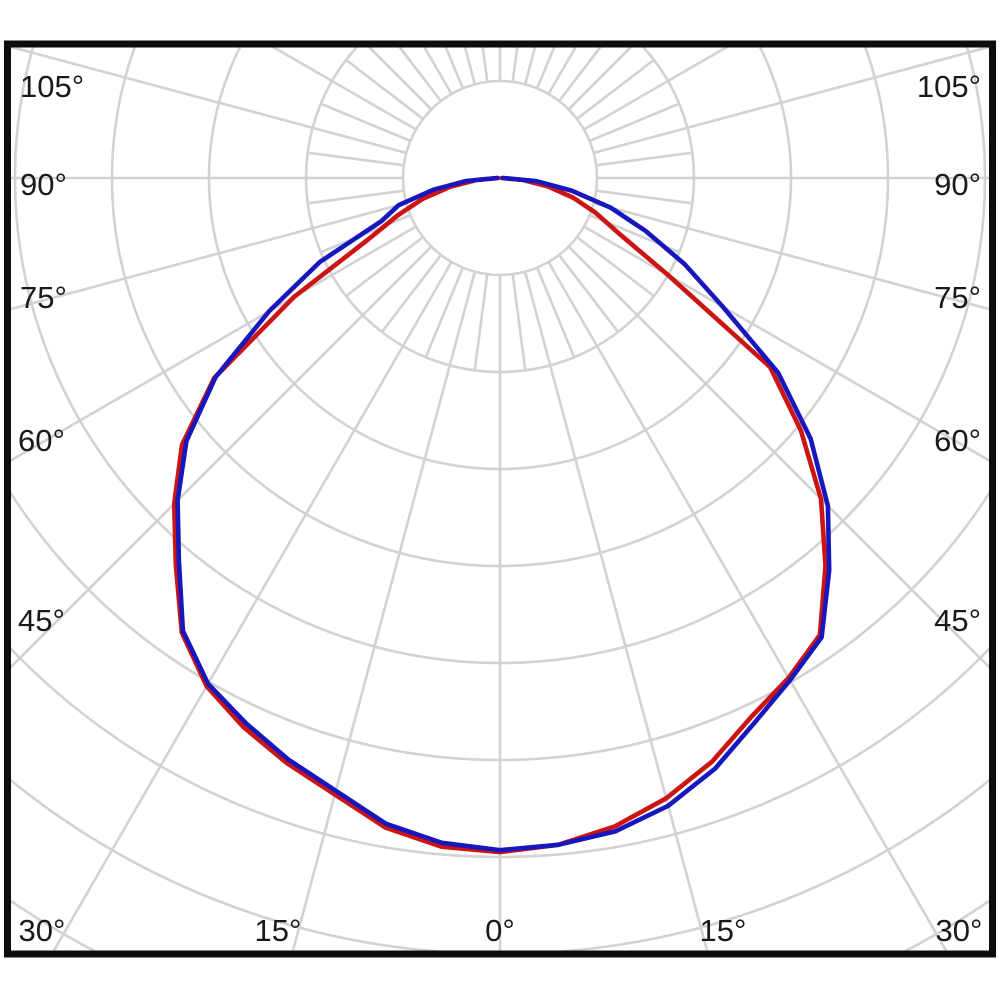  Describe the element at coordinates (420, 74) in the screenshot. I see `fine-spoke-line-217.5` at that location.